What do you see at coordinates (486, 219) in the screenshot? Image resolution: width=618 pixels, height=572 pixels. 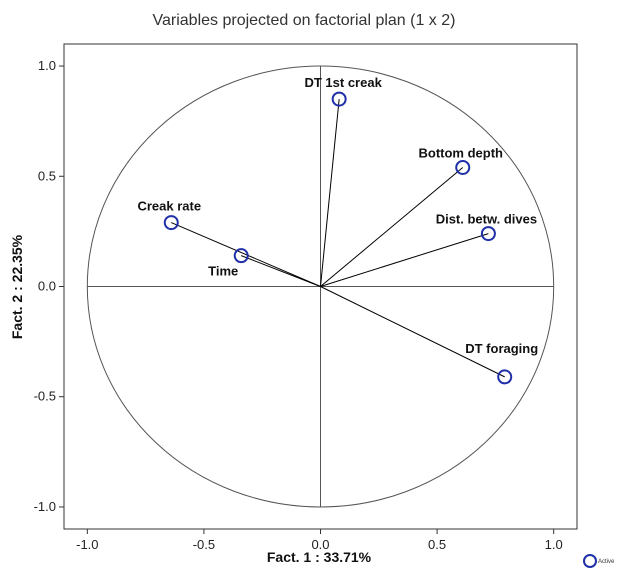 I see `point-label: Dist. betw. dives` at bounding box center [486, 219].